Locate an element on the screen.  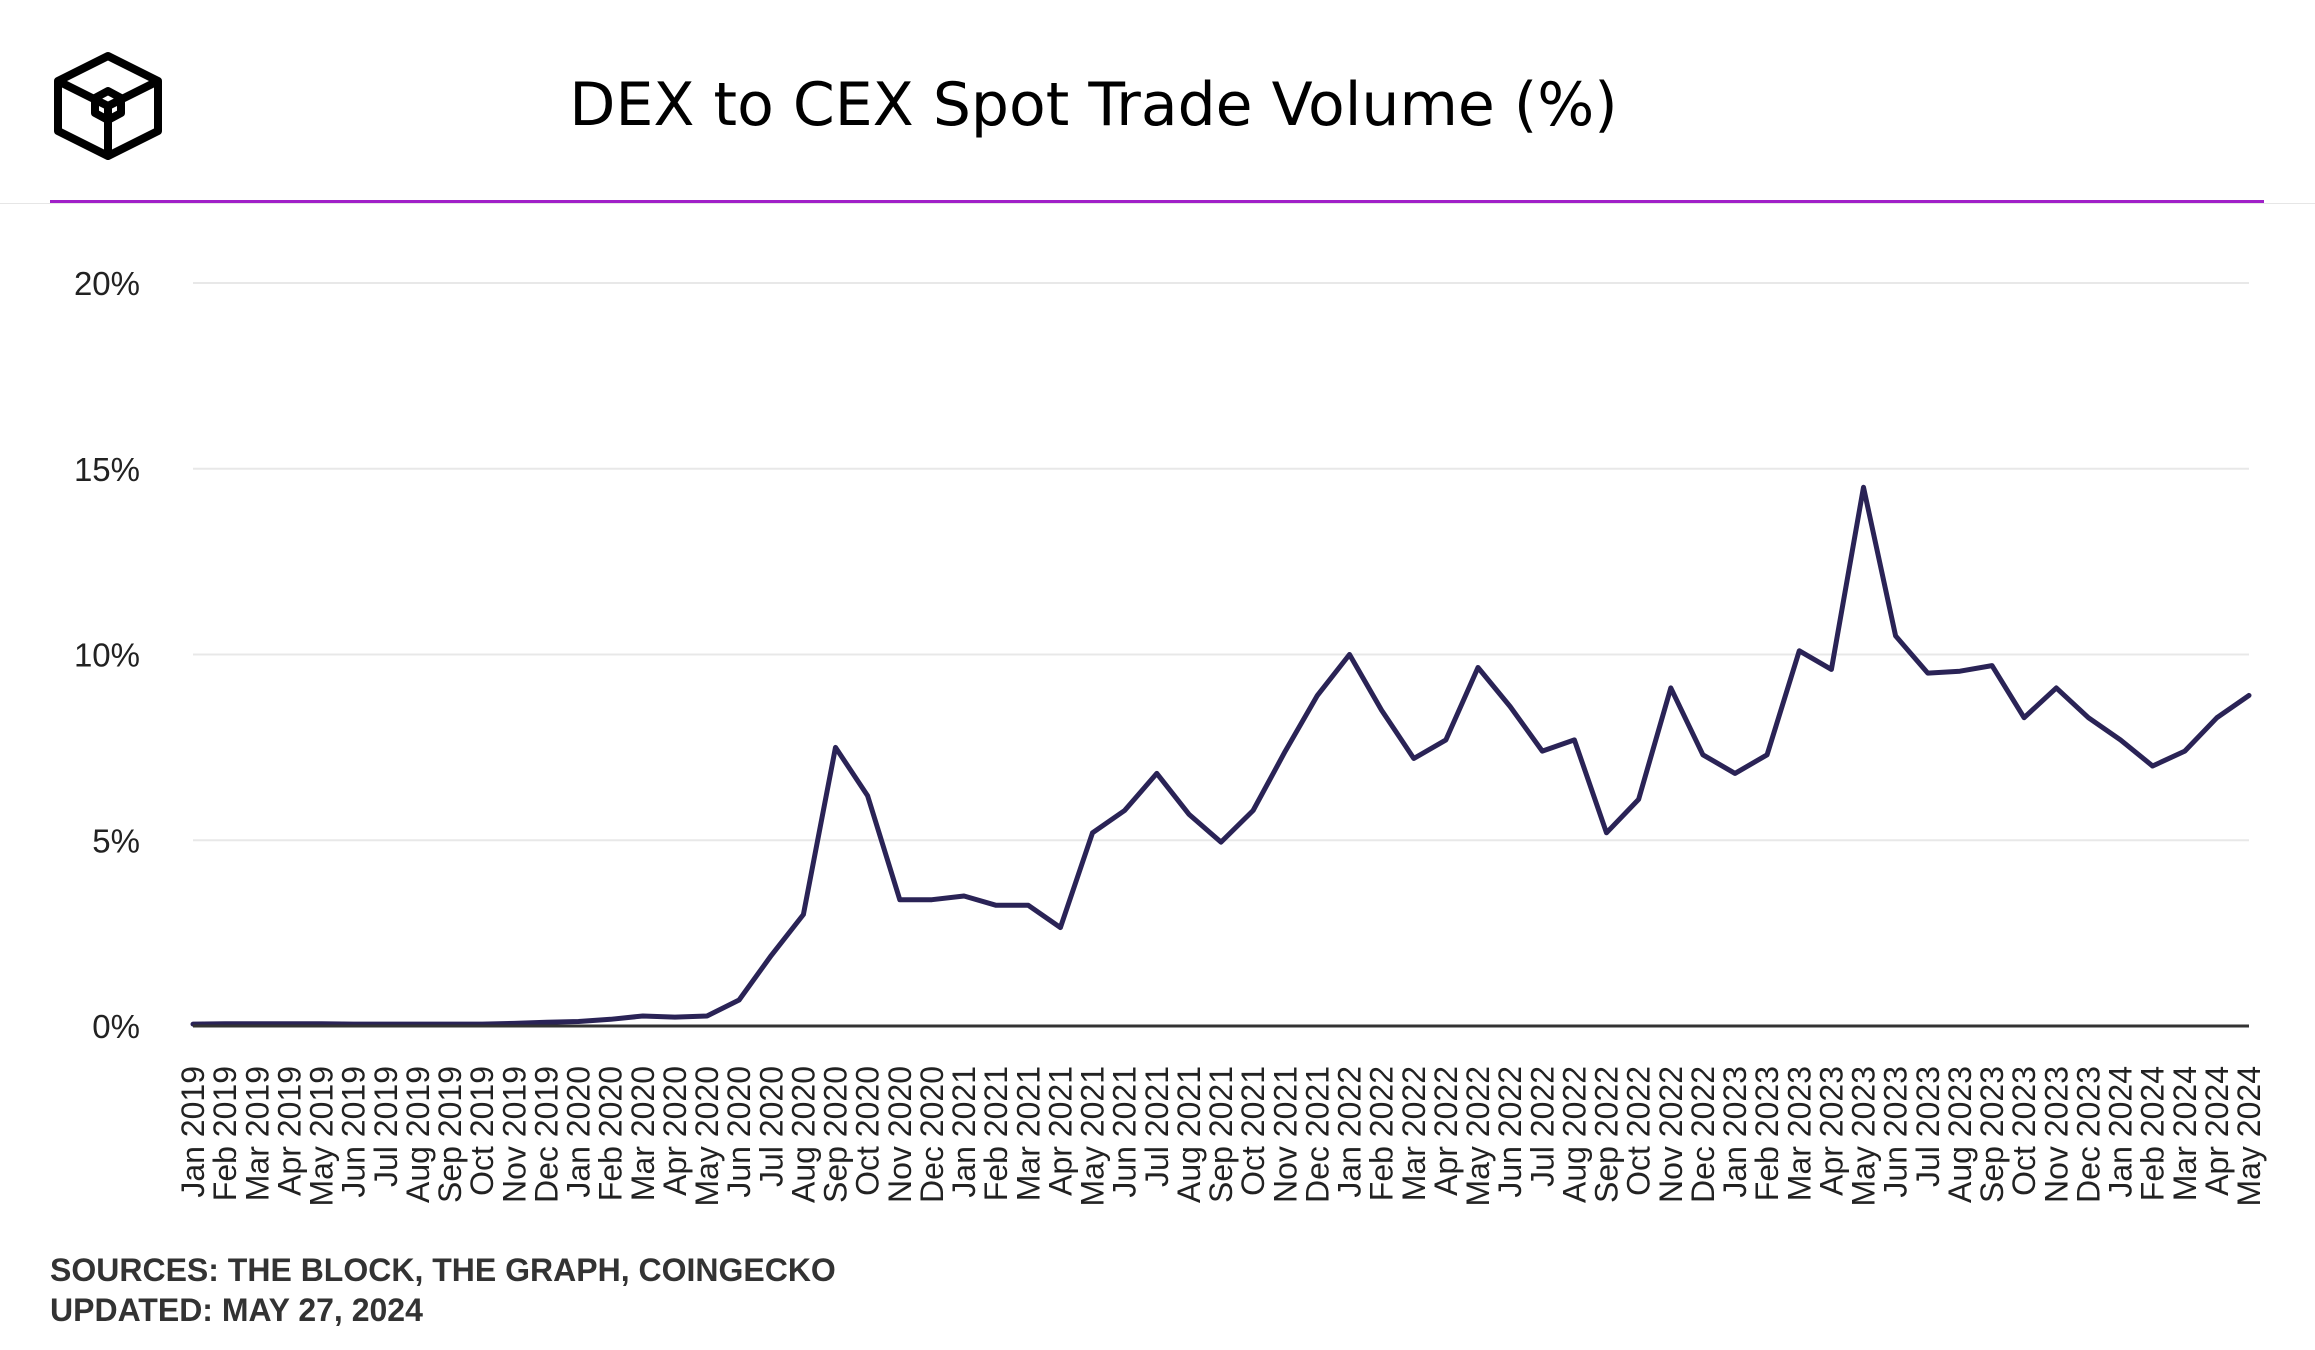
y-tick-label: 0% is located at coordinates (116, 1026).